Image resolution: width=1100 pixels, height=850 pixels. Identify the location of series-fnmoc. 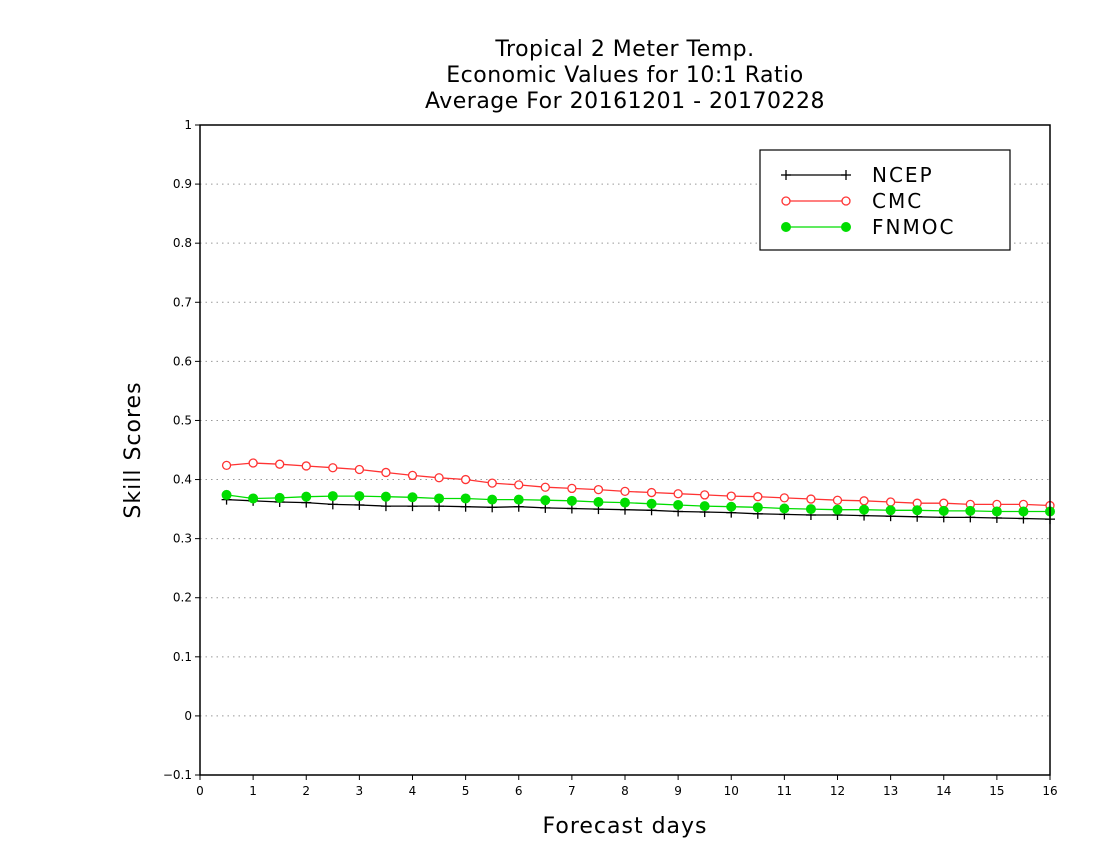
(638, 503).